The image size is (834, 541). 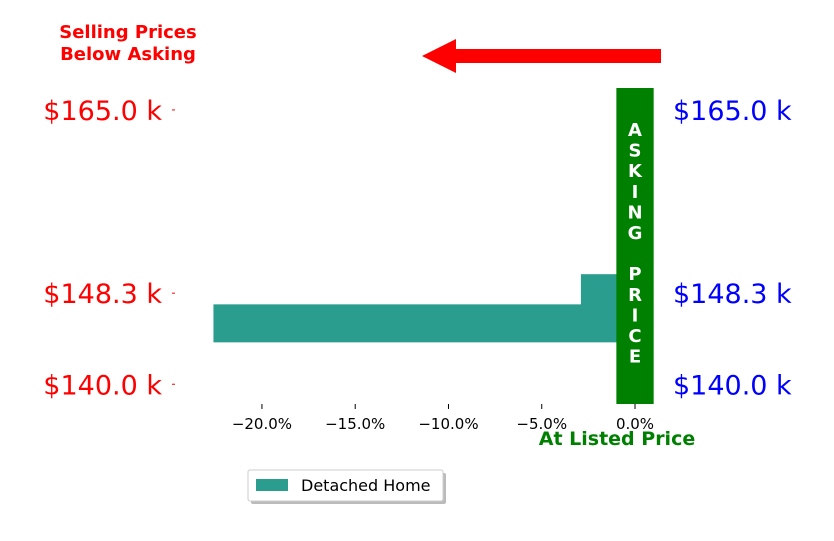 What do you see at coordinates (634, 336) in the screenshot?
I see `band-letter-10: C` at bounding box center [634, 336].